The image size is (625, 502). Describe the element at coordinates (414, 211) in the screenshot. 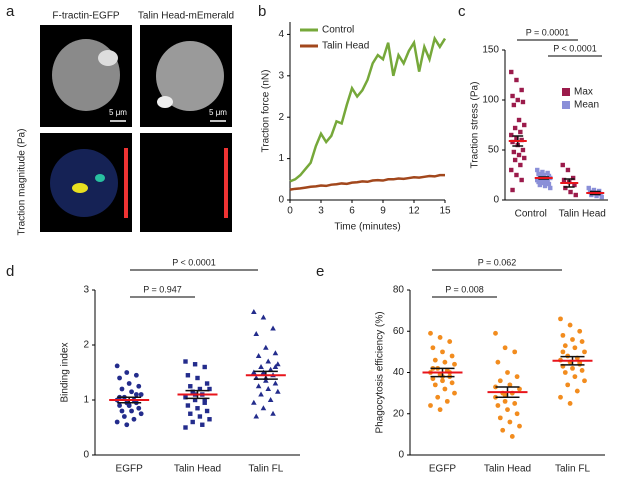

I see `x-tick-label: 12` at that location.